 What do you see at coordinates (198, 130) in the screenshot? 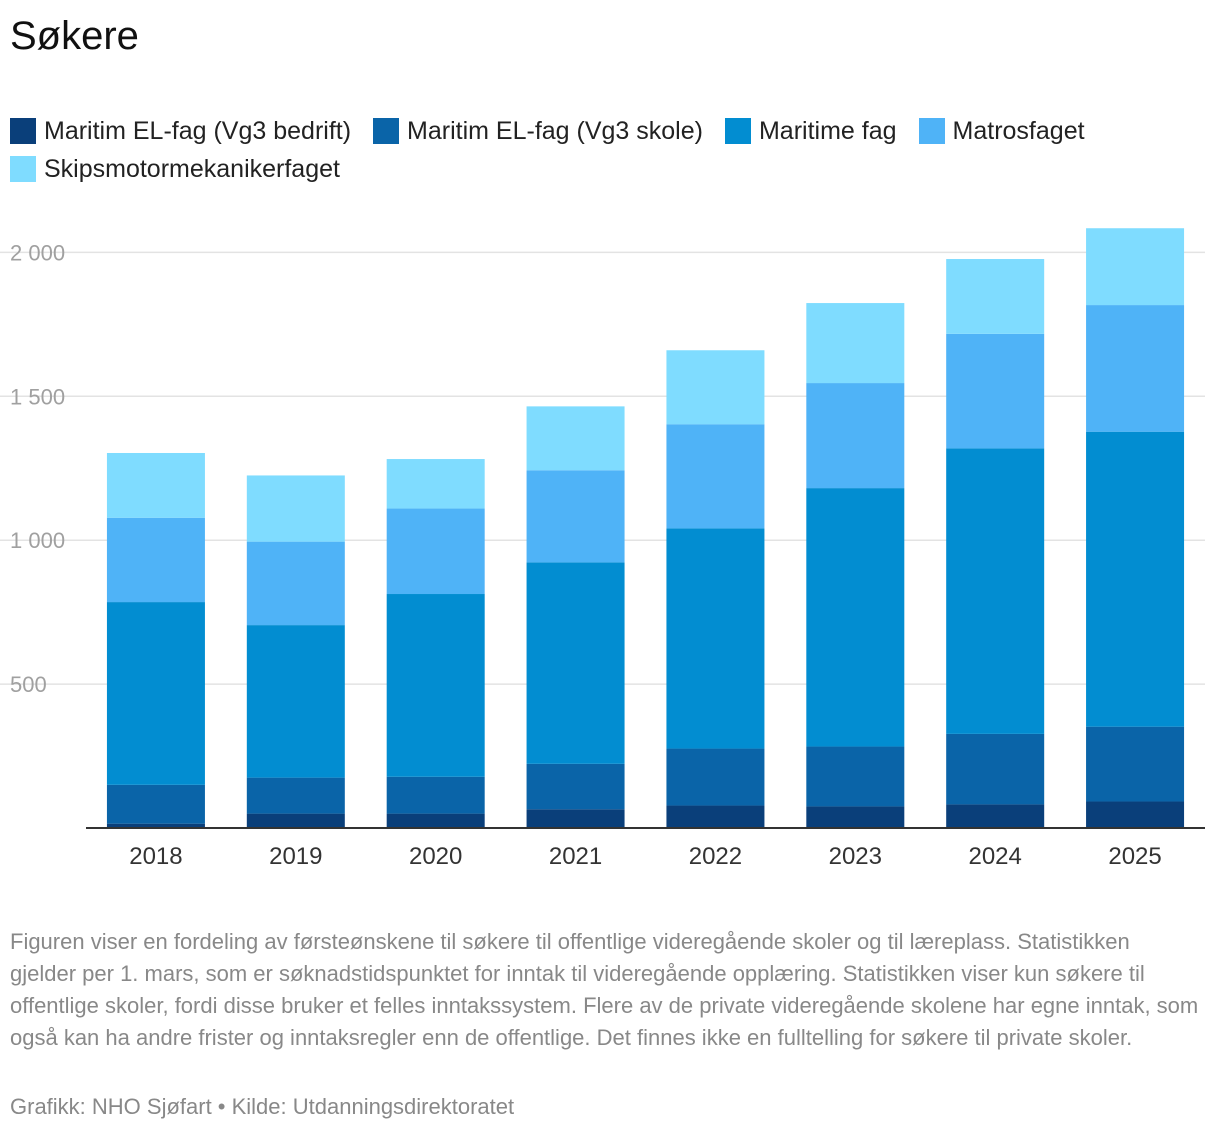
I see `legend-label: Maritim EL-fag (Vg3 bedrift)` at bounding box center [198, 130].